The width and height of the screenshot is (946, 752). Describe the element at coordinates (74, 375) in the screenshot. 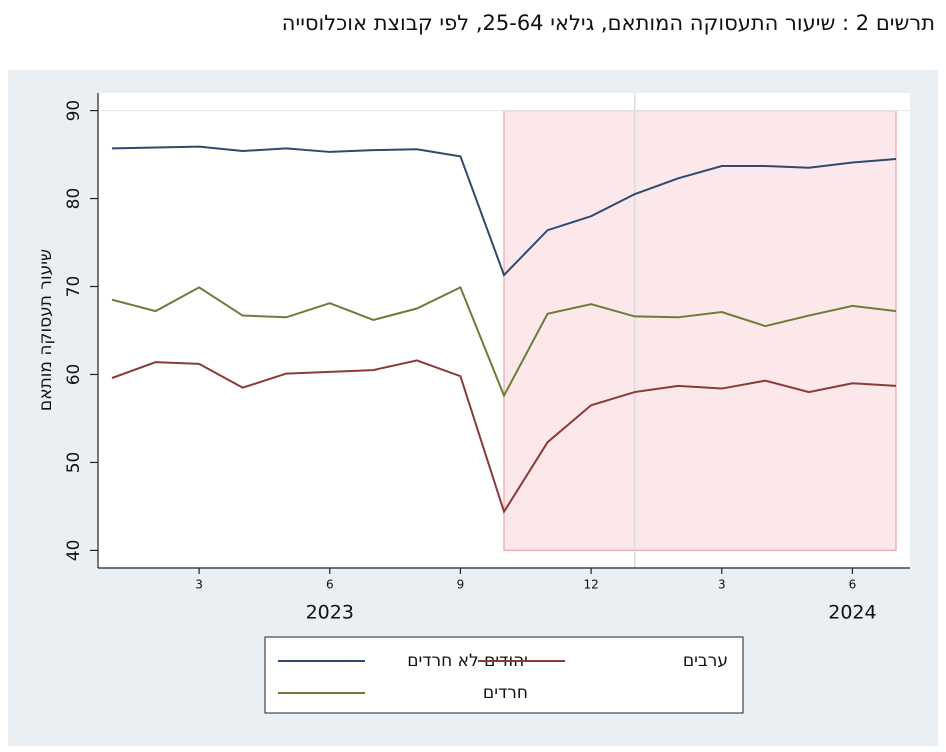

I see `y-tick-label: 60` at that location.